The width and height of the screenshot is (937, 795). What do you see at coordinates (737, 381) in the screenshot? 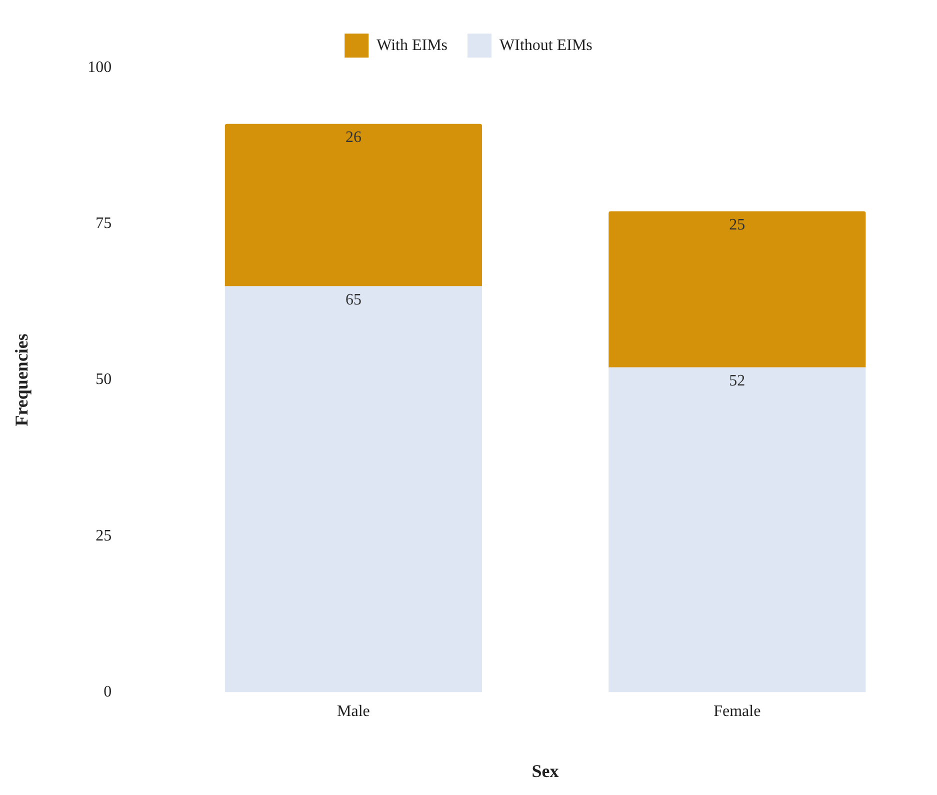
I see `data-label: 52` at bounding box center [737, 381].